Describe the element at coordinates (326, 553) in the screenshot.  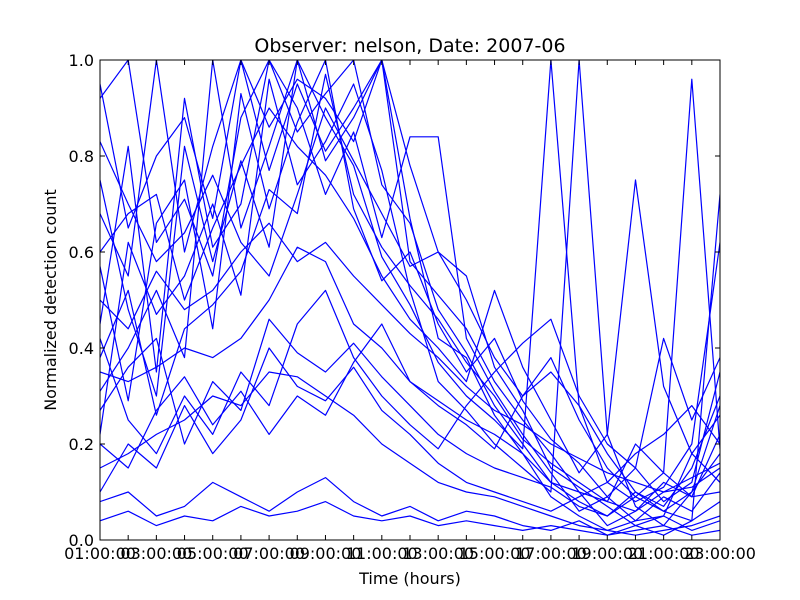
I see `x-tick-label: 09:00:00` at that location.